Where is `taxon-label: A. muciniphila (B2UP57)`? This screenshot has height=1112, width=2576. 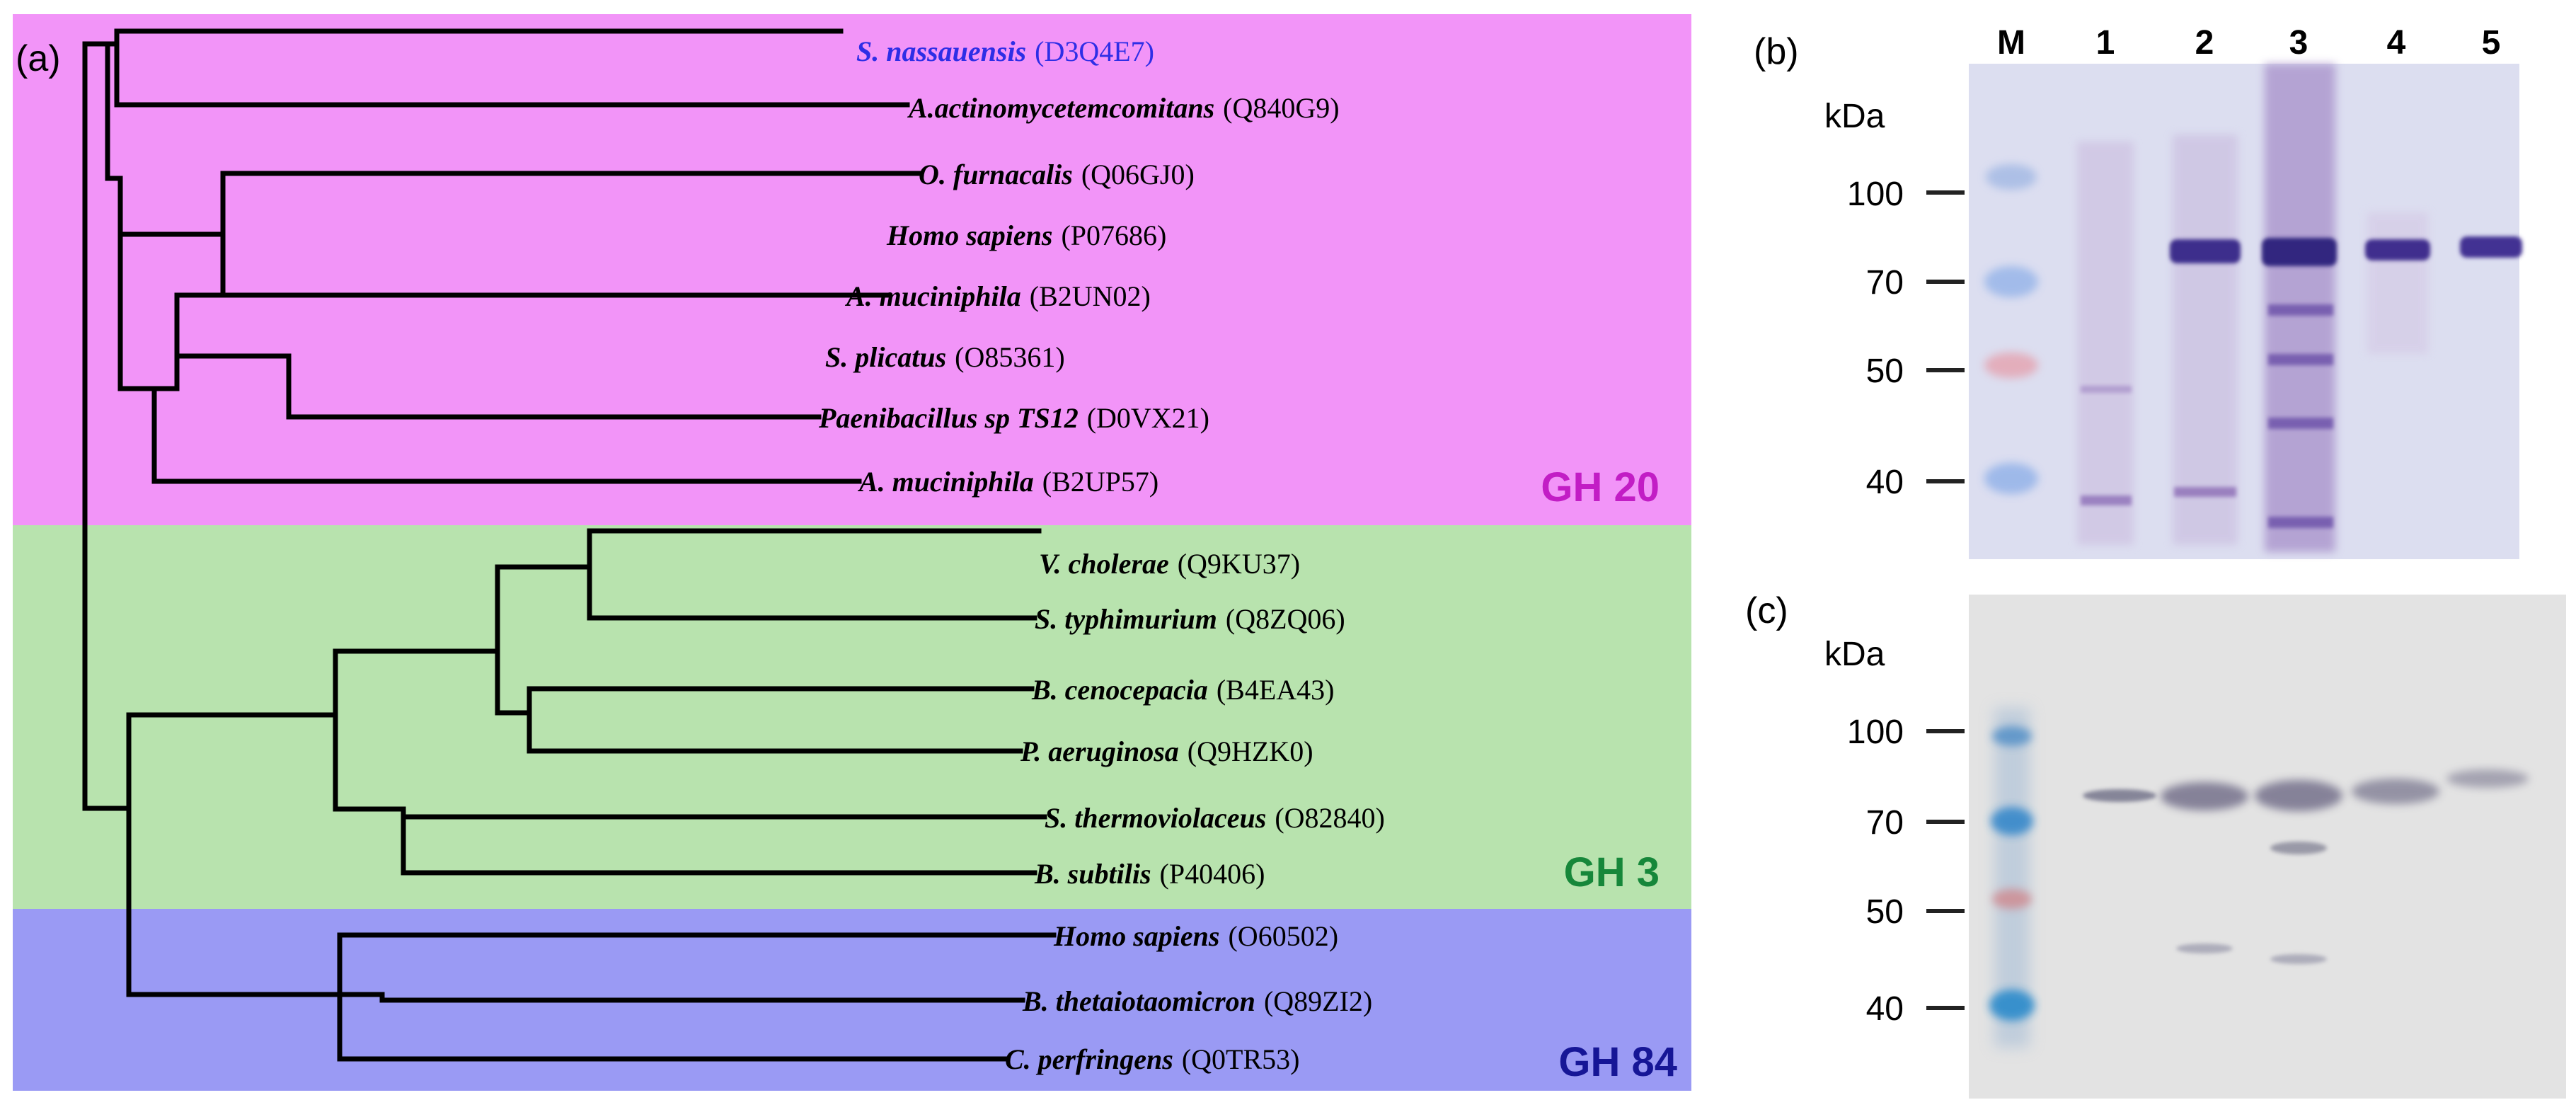
taxon-label: A. muciniphila (B2UP57) is located at coordinates (1008, 482).